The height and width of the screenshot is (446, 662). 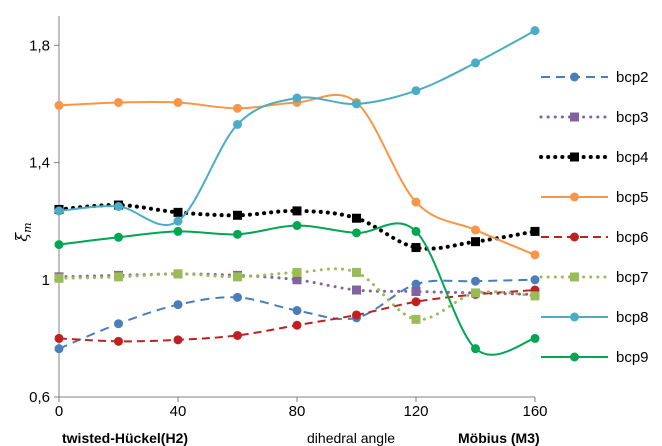 What do you see at coordinates (499, 438) in the screenshot?
I see `x-right-label: Möbius (M3)` at bounding box center [499, 438].